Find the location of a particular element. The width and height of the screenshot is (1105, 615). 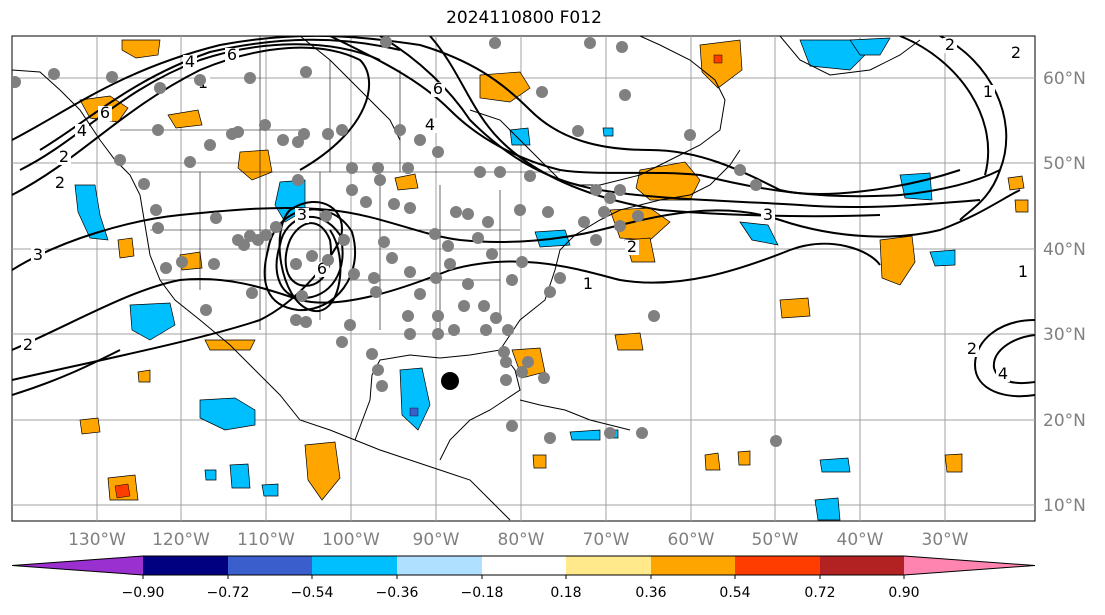

map-title: 2024110800 F012 is located at coordinates (524, 18).